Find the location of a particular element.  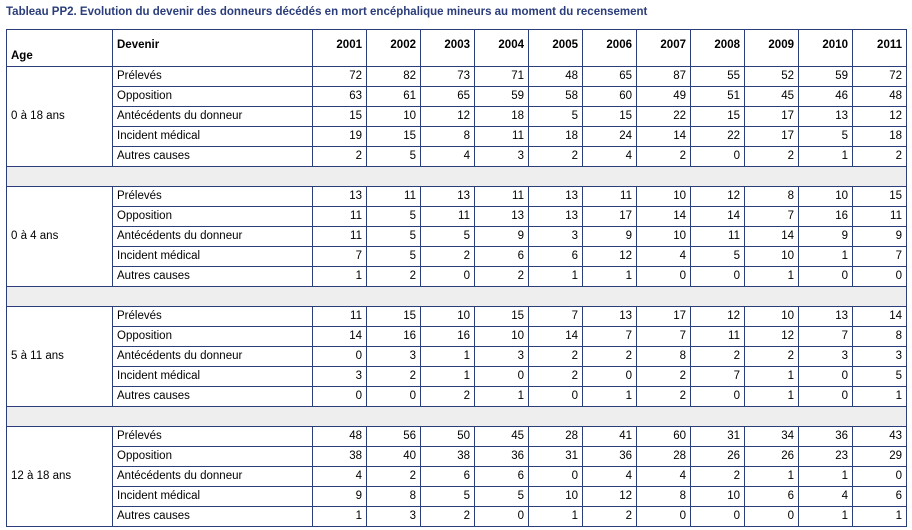

value-cell: 59 is located at coordinates (501, 96).